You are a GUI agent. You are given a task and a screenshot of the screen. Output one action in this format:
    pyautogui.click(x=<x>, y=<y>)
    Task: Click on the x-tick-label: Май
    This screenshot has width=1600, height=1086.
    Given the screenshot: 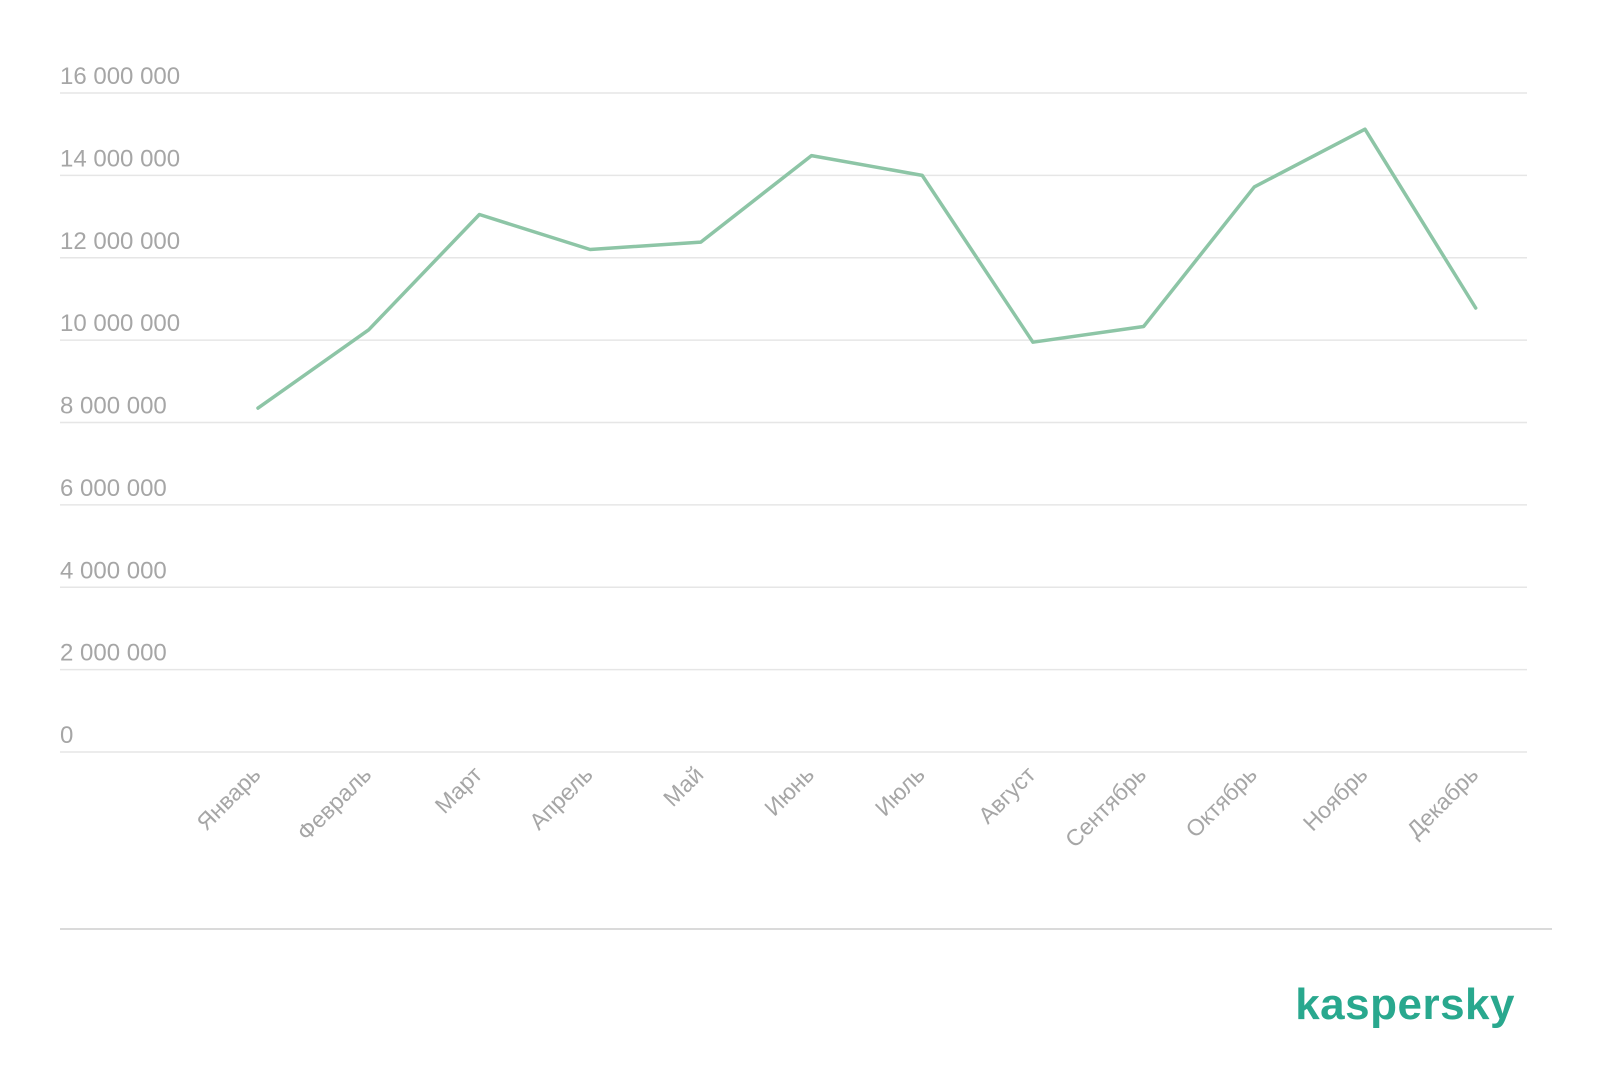 What is the action you would take?
    pyautogui.click(x=683, y=786)
    